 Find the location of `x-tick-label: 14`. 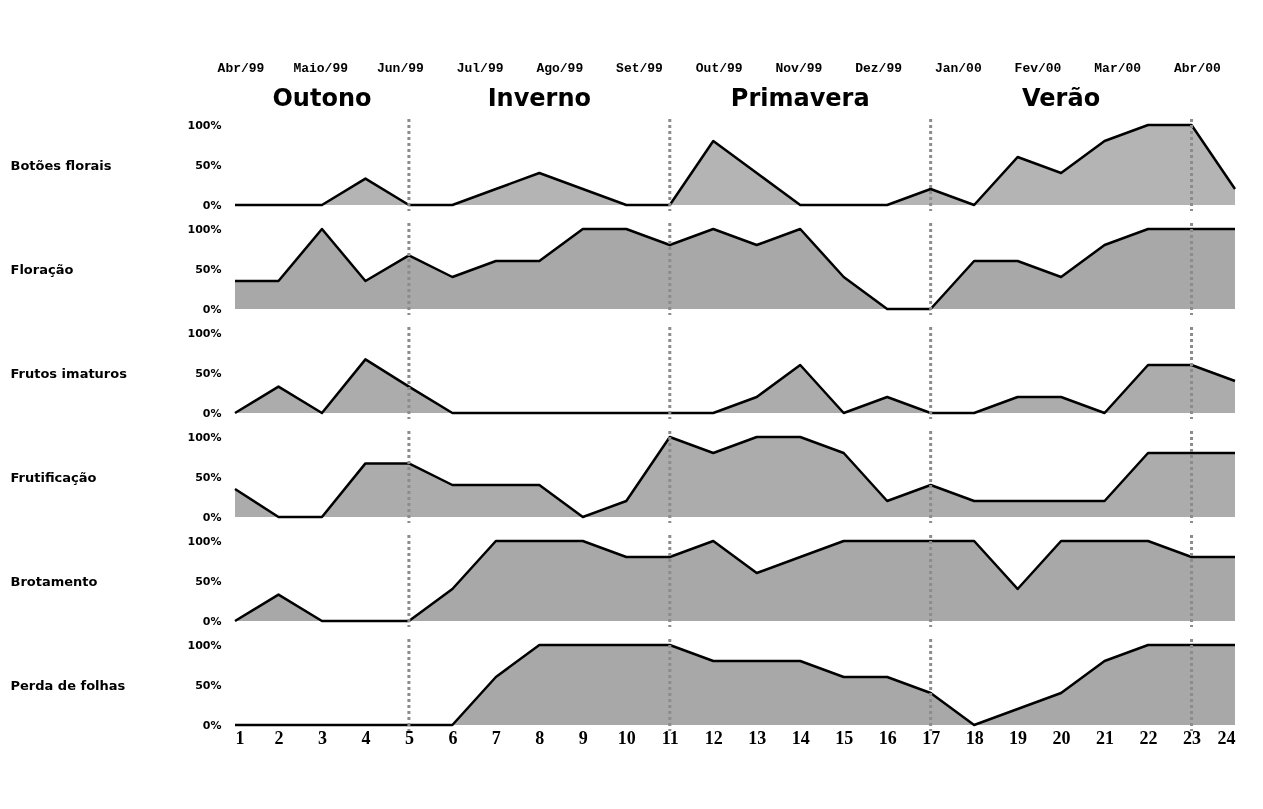

x-tick-label: 14 is located at coordinates (800, 737).